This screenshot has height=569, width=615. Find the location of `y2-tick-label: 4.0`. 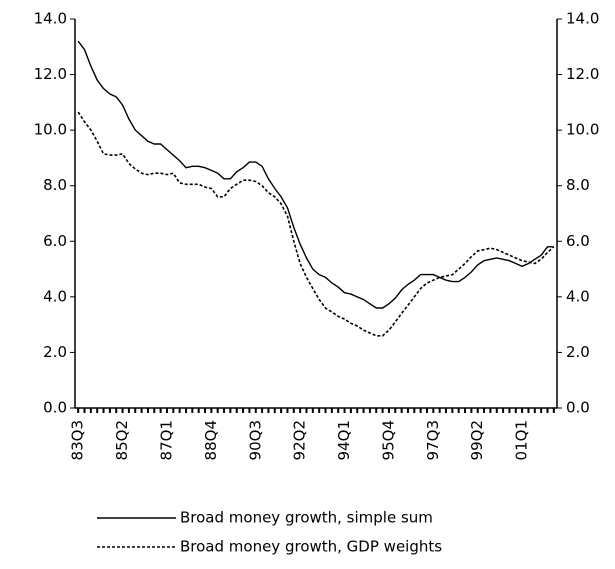

y2-tick-label: 4.0 is located at coordinates (578, 296).